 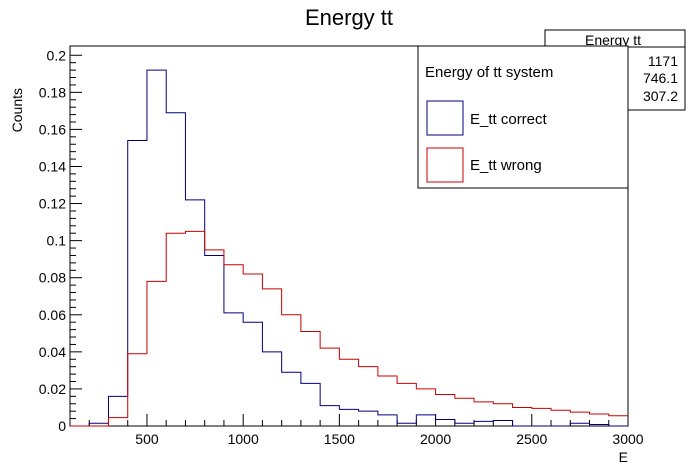 I want to click on y-tick-label: 0.08, so click(x=52, y=278).